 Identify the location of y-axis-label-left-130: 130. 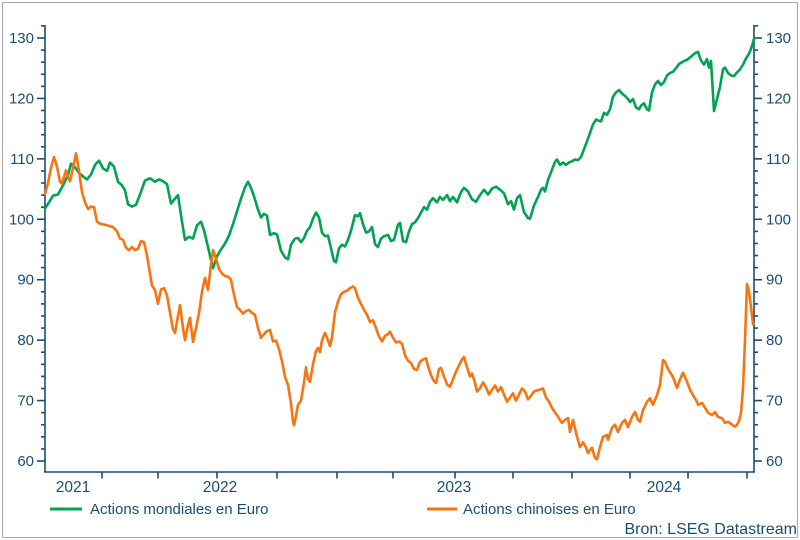
(21, 38).